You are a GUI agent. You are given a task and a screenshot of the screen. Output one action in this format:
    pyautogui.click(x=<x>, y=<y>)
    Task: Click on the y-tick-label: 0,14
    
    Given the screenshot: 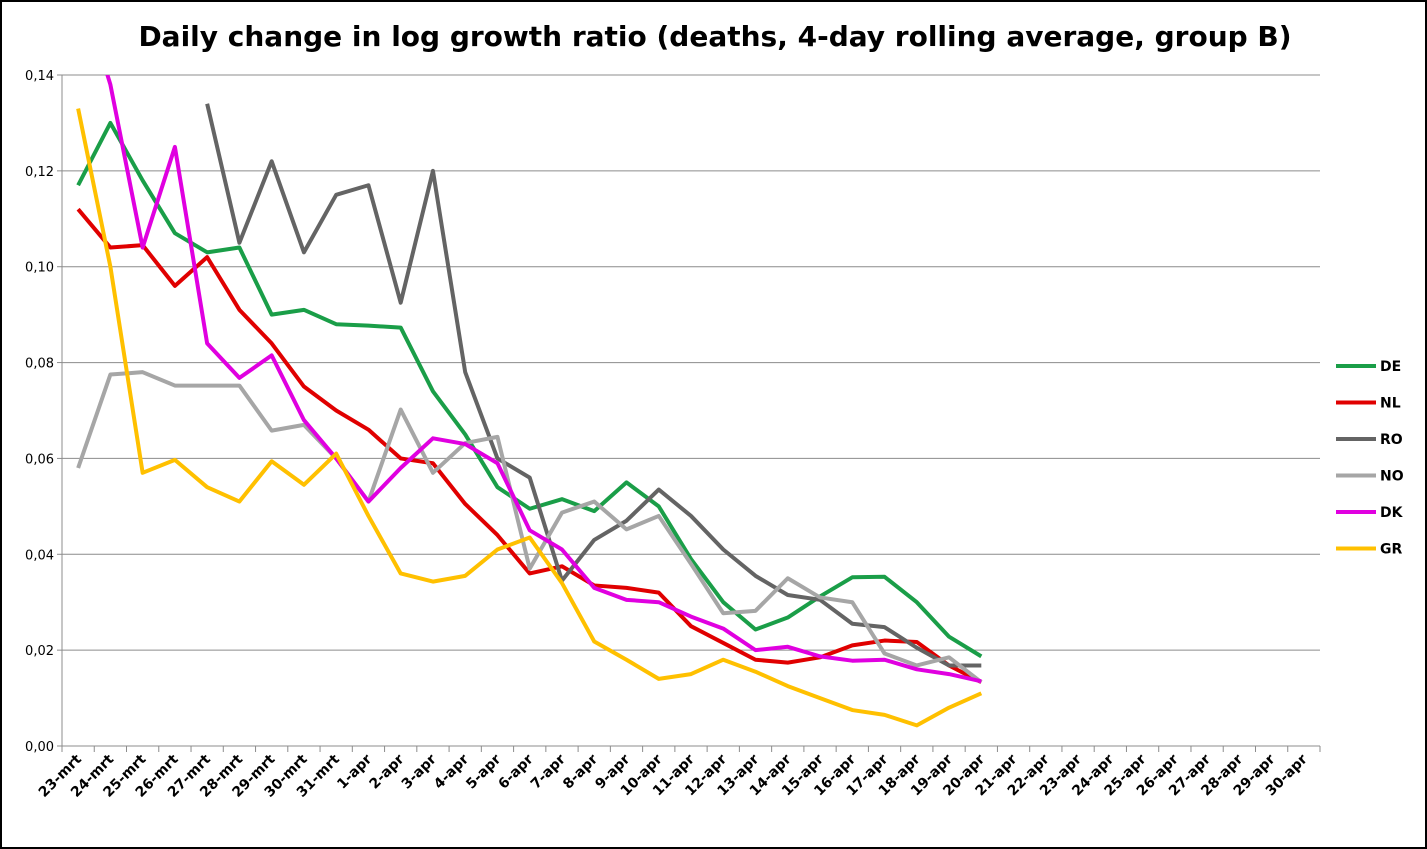 What is the action you would take?
    pyautogui.click(x=39, y=76)
    